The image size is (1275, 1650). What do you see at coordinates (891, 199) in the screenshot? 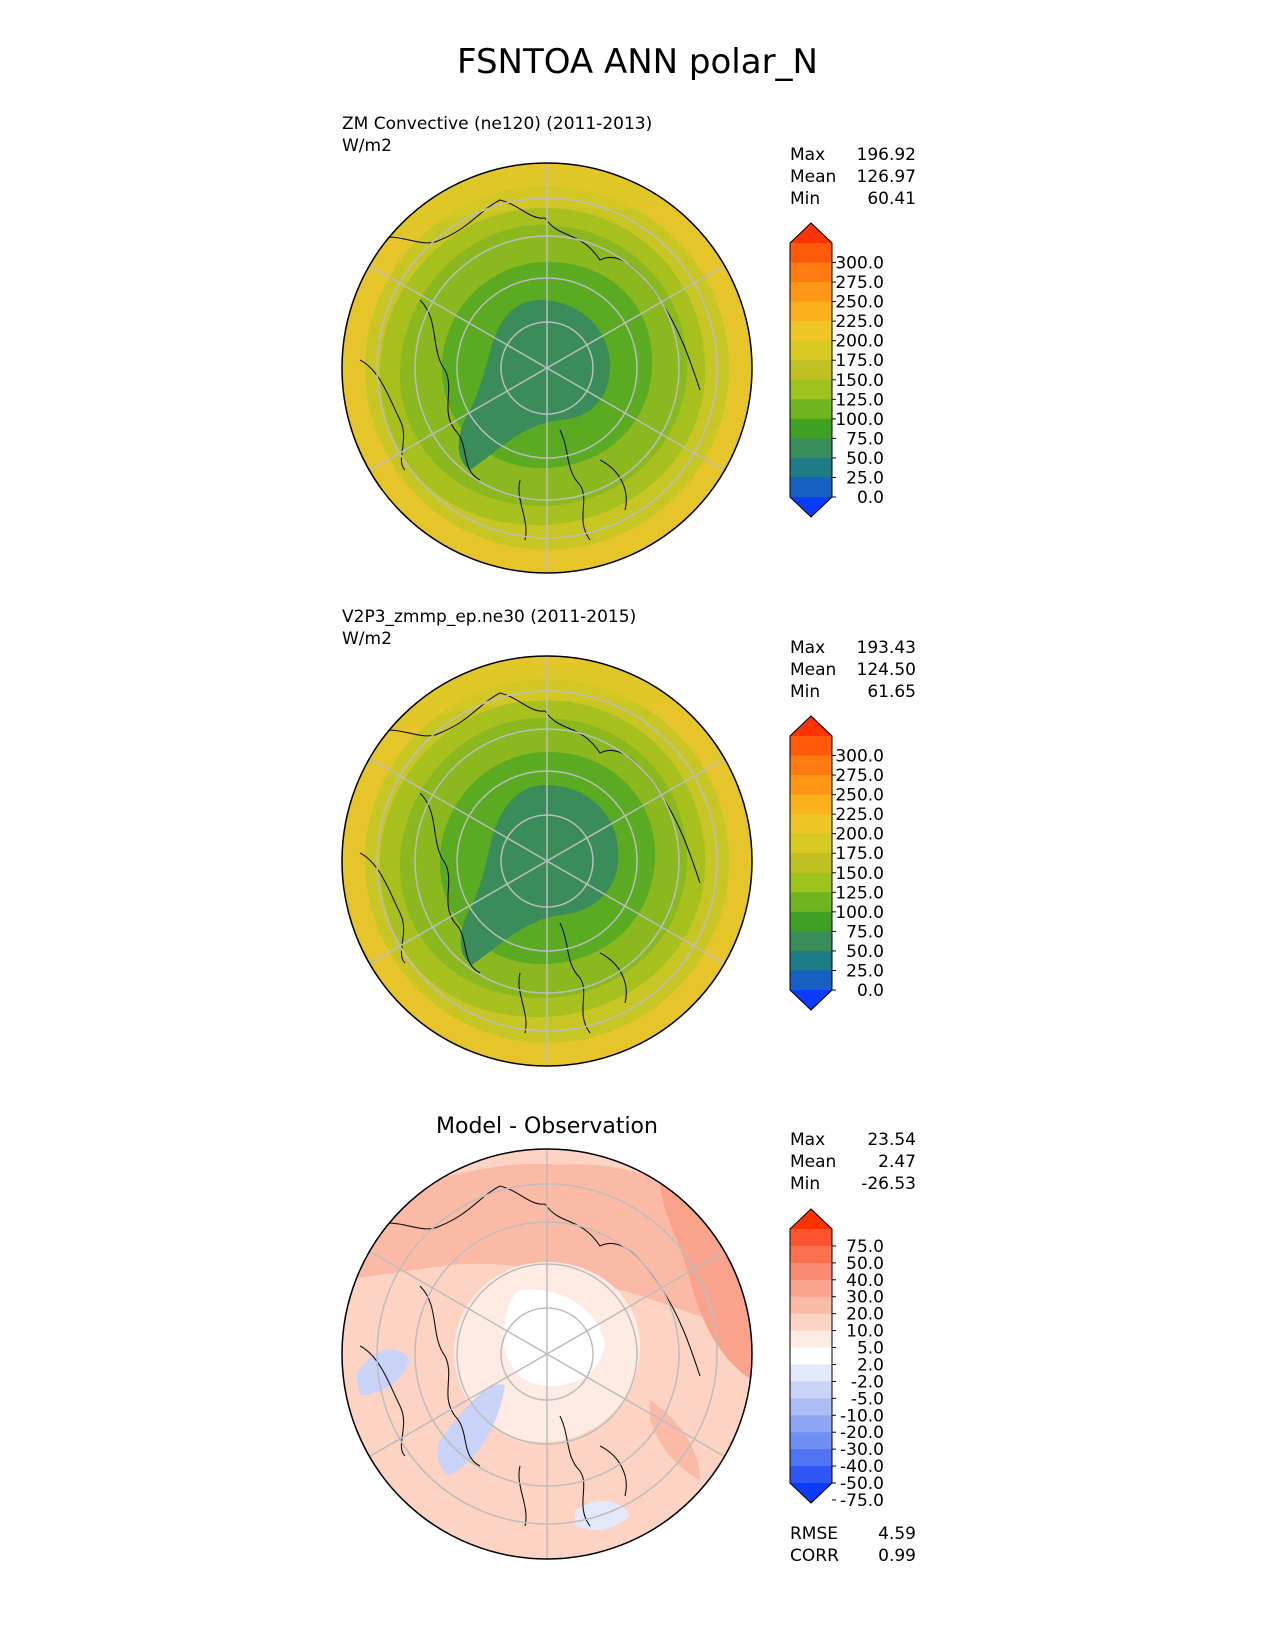
I see `stat-min: 60.41` at bounding box center [891, 199].